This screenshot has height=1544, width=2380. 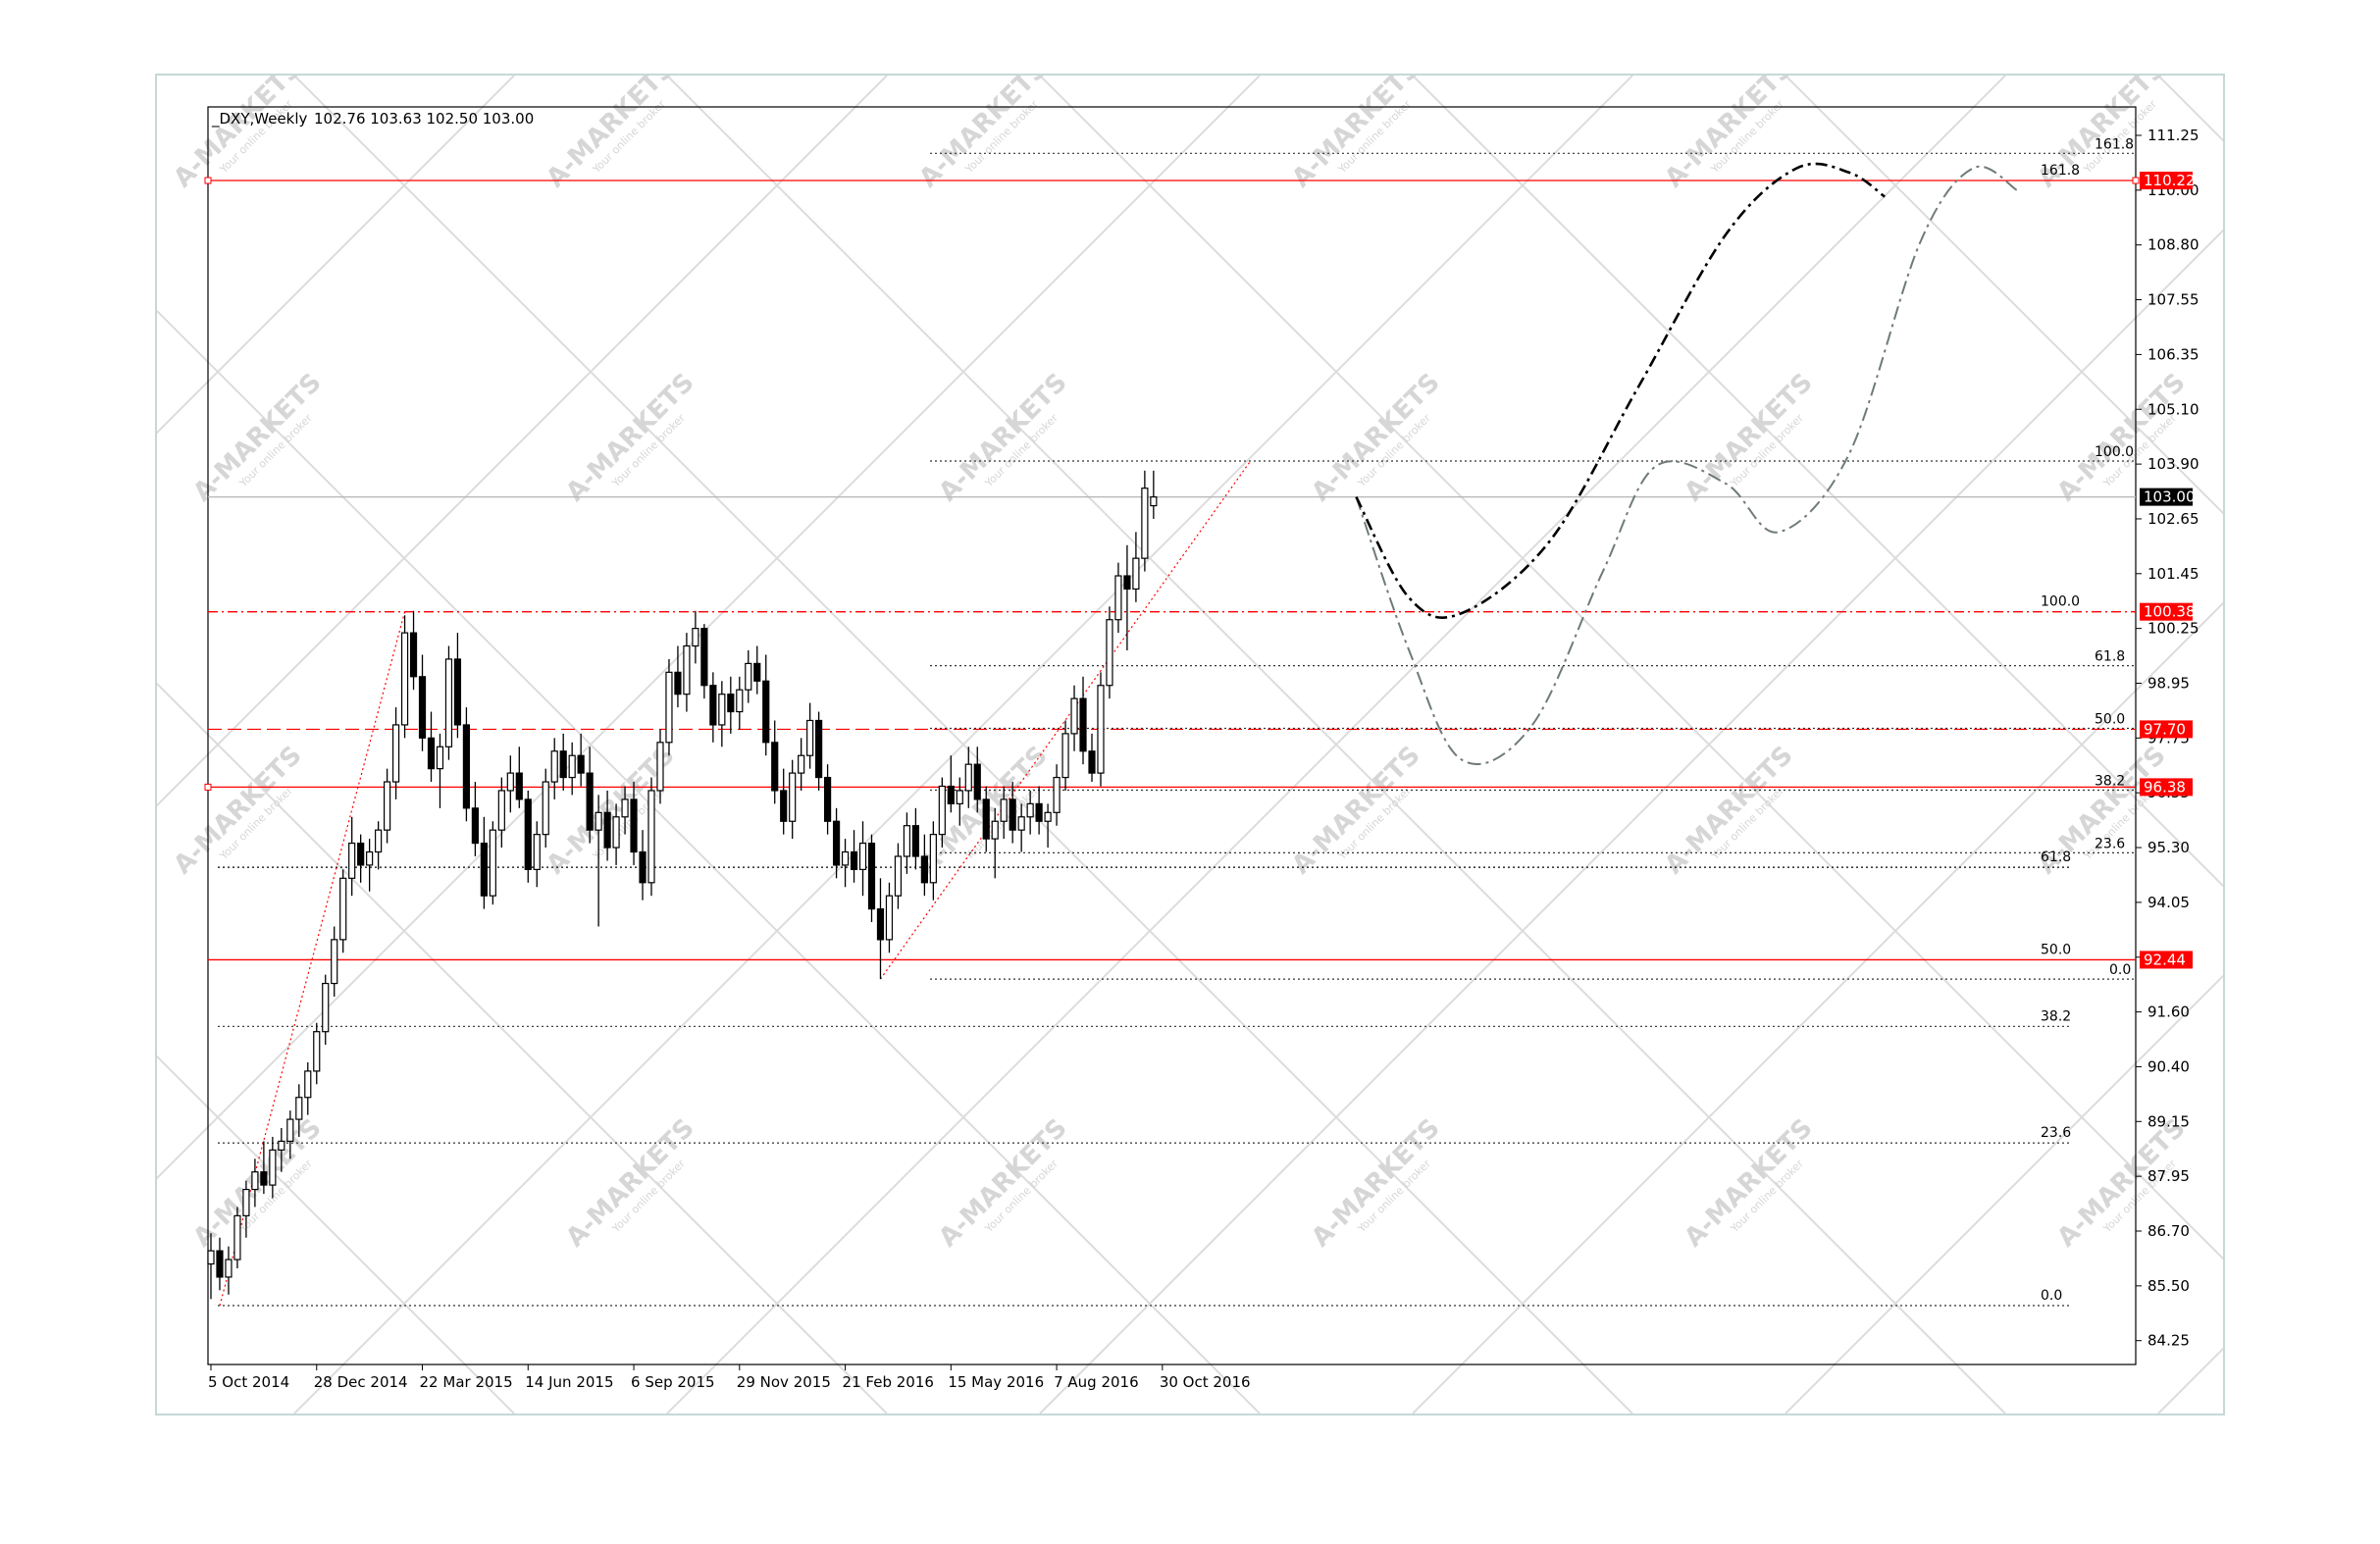 What do you see at coordinates (2110, 843) in the screenshot?
I see `fib-right-label: 23.6` at bounding box center [2110, 843].